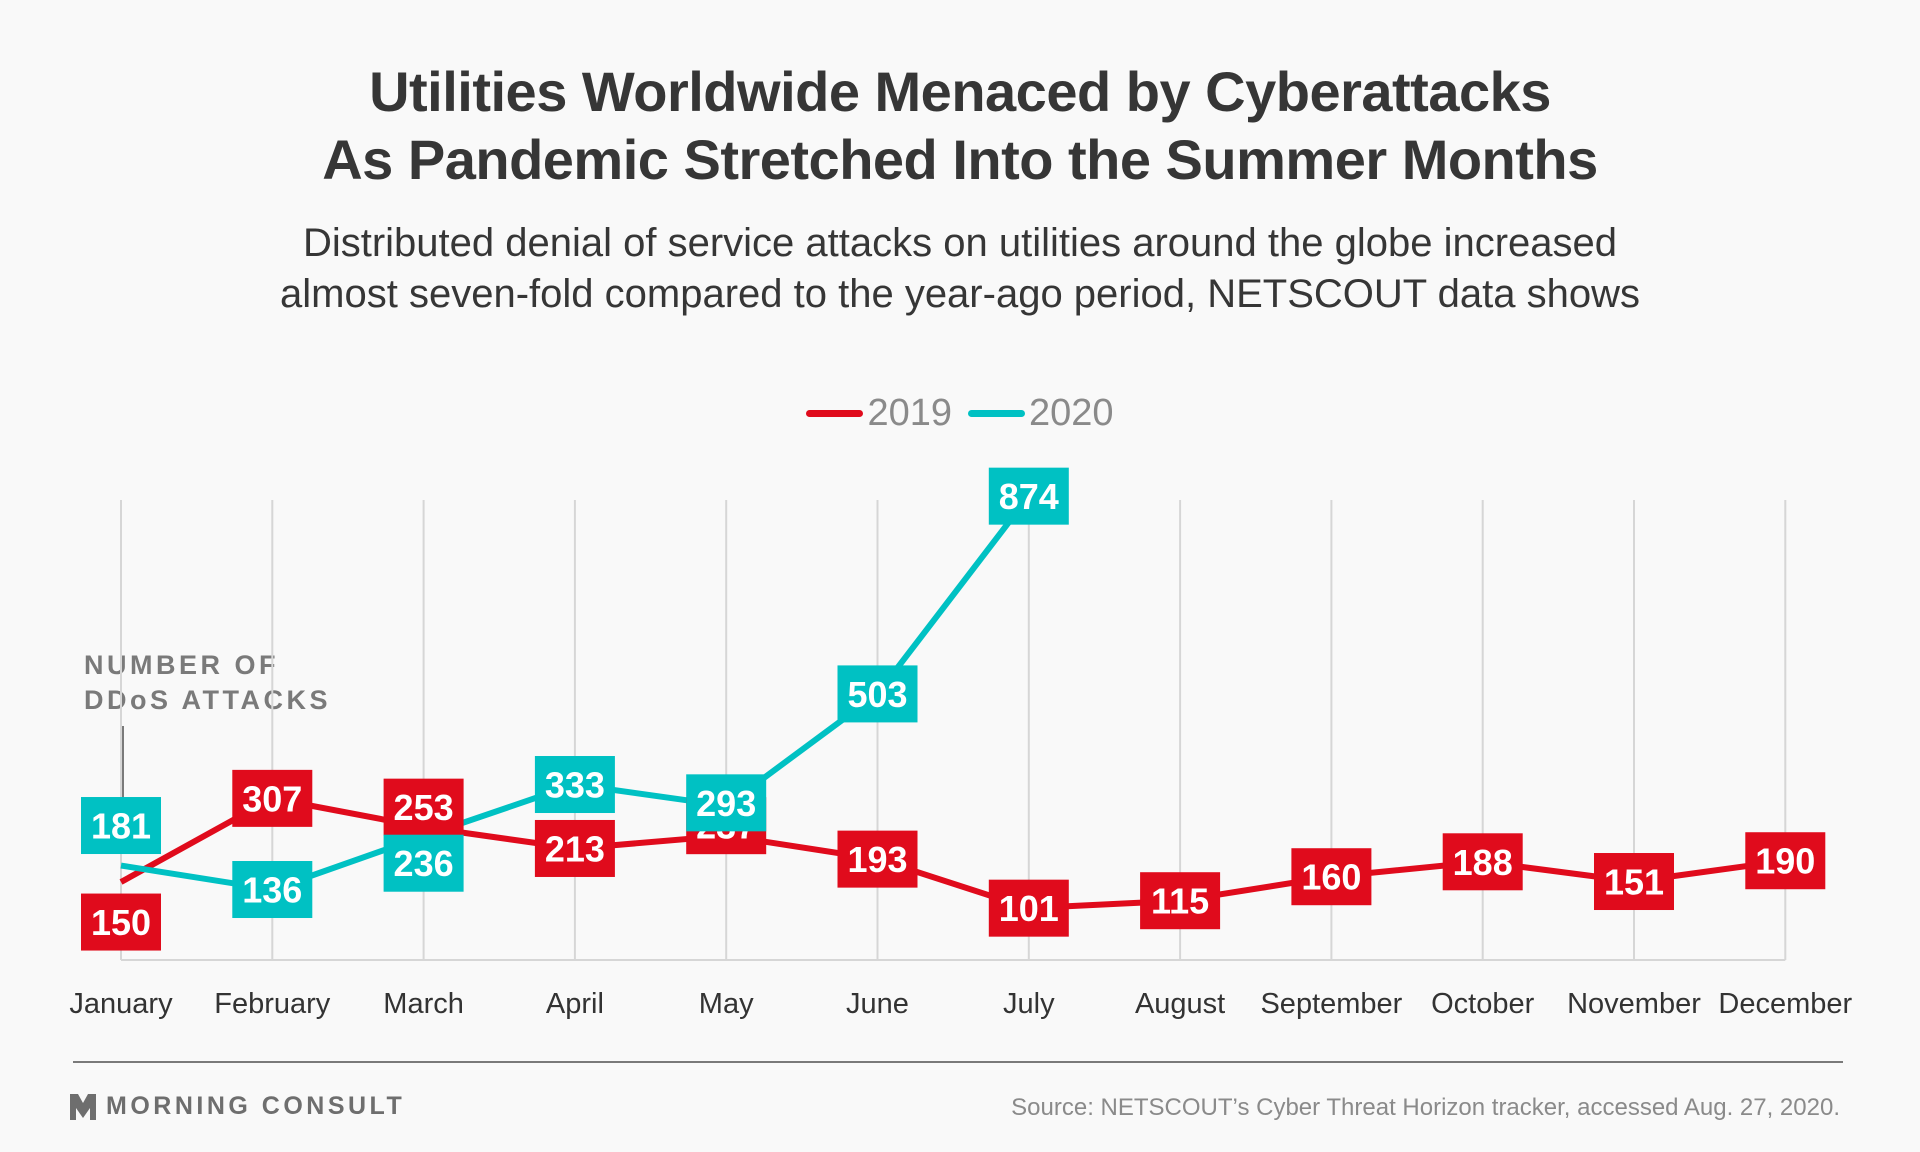 This screenshot has height=1152, width=1920. Describe the element at coordinates (1331, 1004) in the screenshot. I see `x-tick-label-september: September` at that location.